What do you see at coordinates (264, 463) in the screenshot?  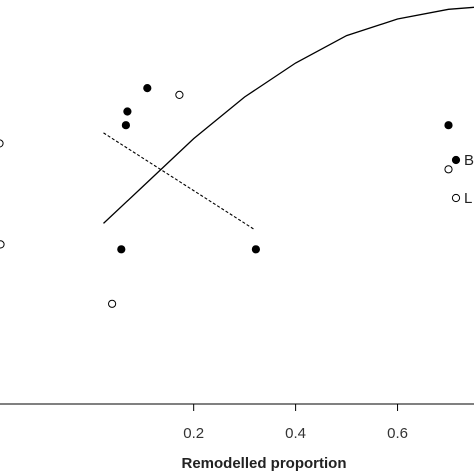 I see `x-axis-title: Remodelled proportion` at bounding box center [264, 463].